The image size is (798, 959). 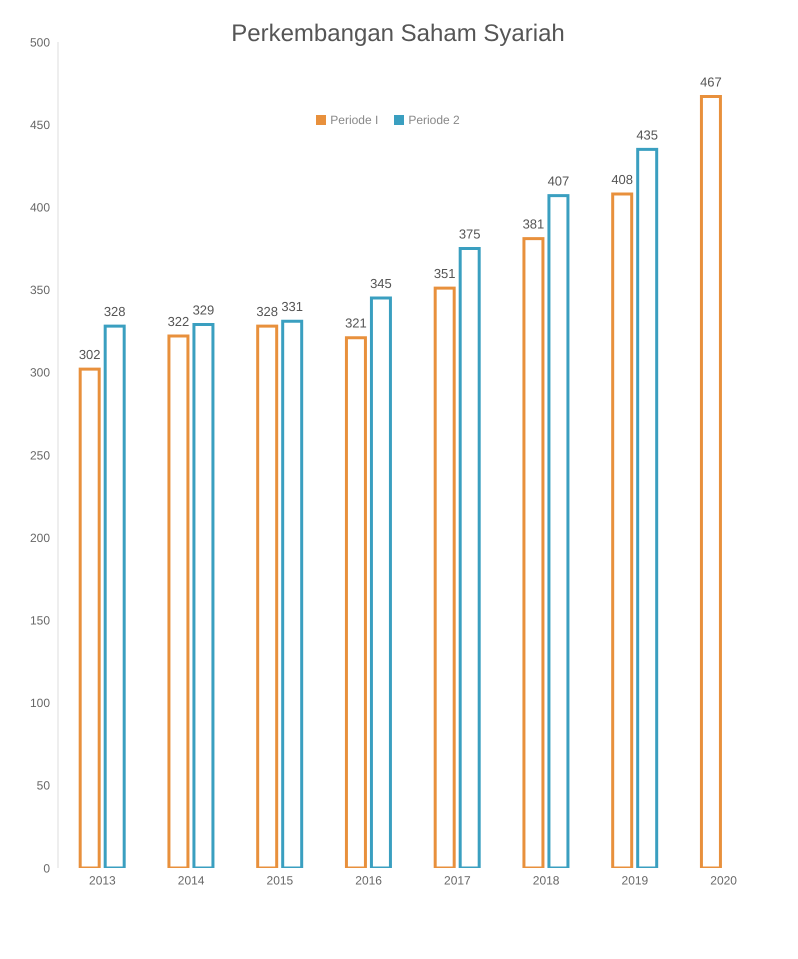 I want to click on y-tick-label: 150, so click(x=40, y=620).